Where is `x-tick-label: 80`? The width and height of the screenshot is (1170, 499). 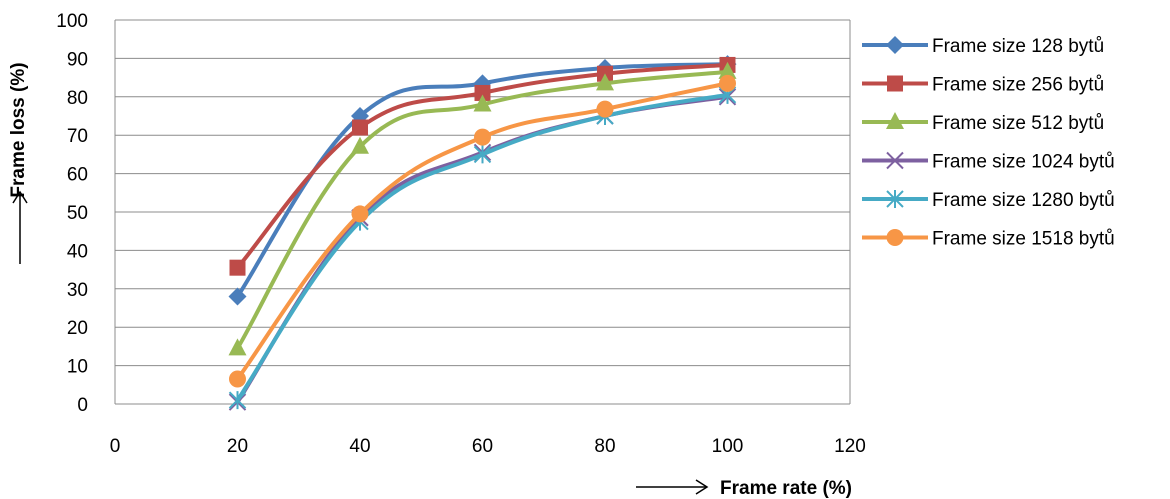
x-tick-label: 80 is located at coordinates (604, 446).